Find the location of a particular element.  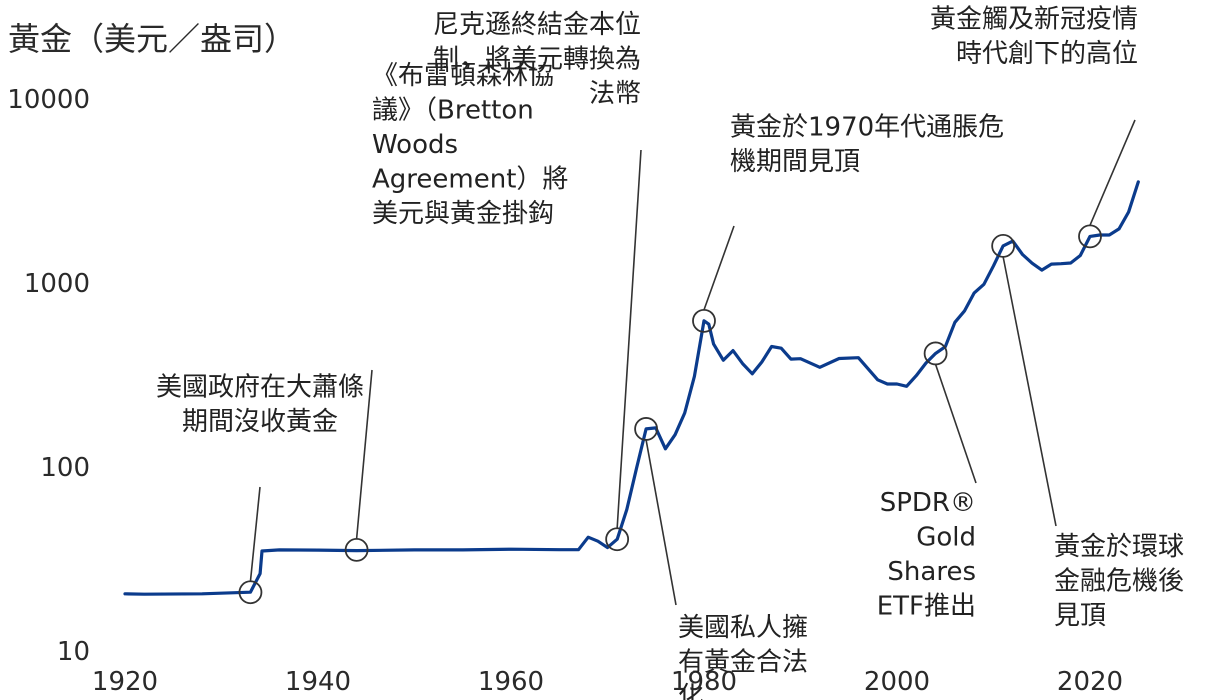

annotation-label: 時代創下的高位 is located at coordinates (1047, 54).